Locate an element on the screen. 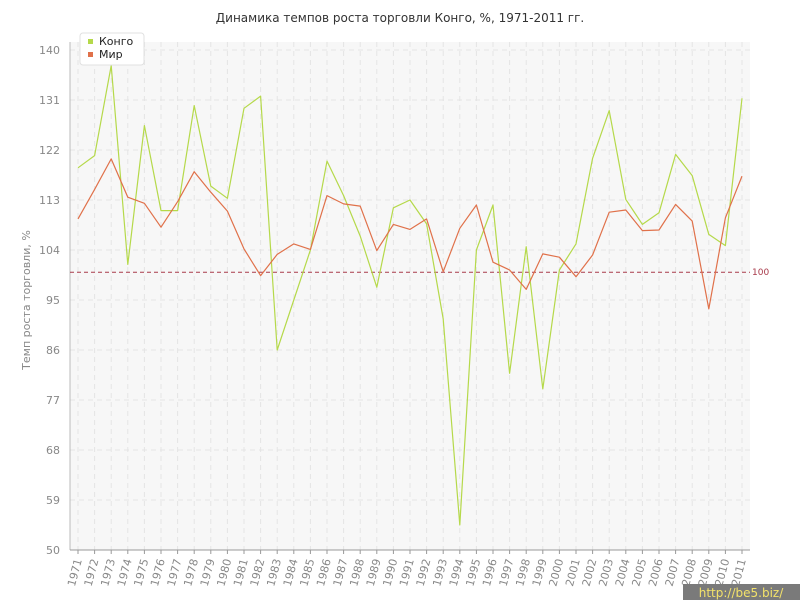  y-tick-label: 140 is located at coordinates (49, 50).